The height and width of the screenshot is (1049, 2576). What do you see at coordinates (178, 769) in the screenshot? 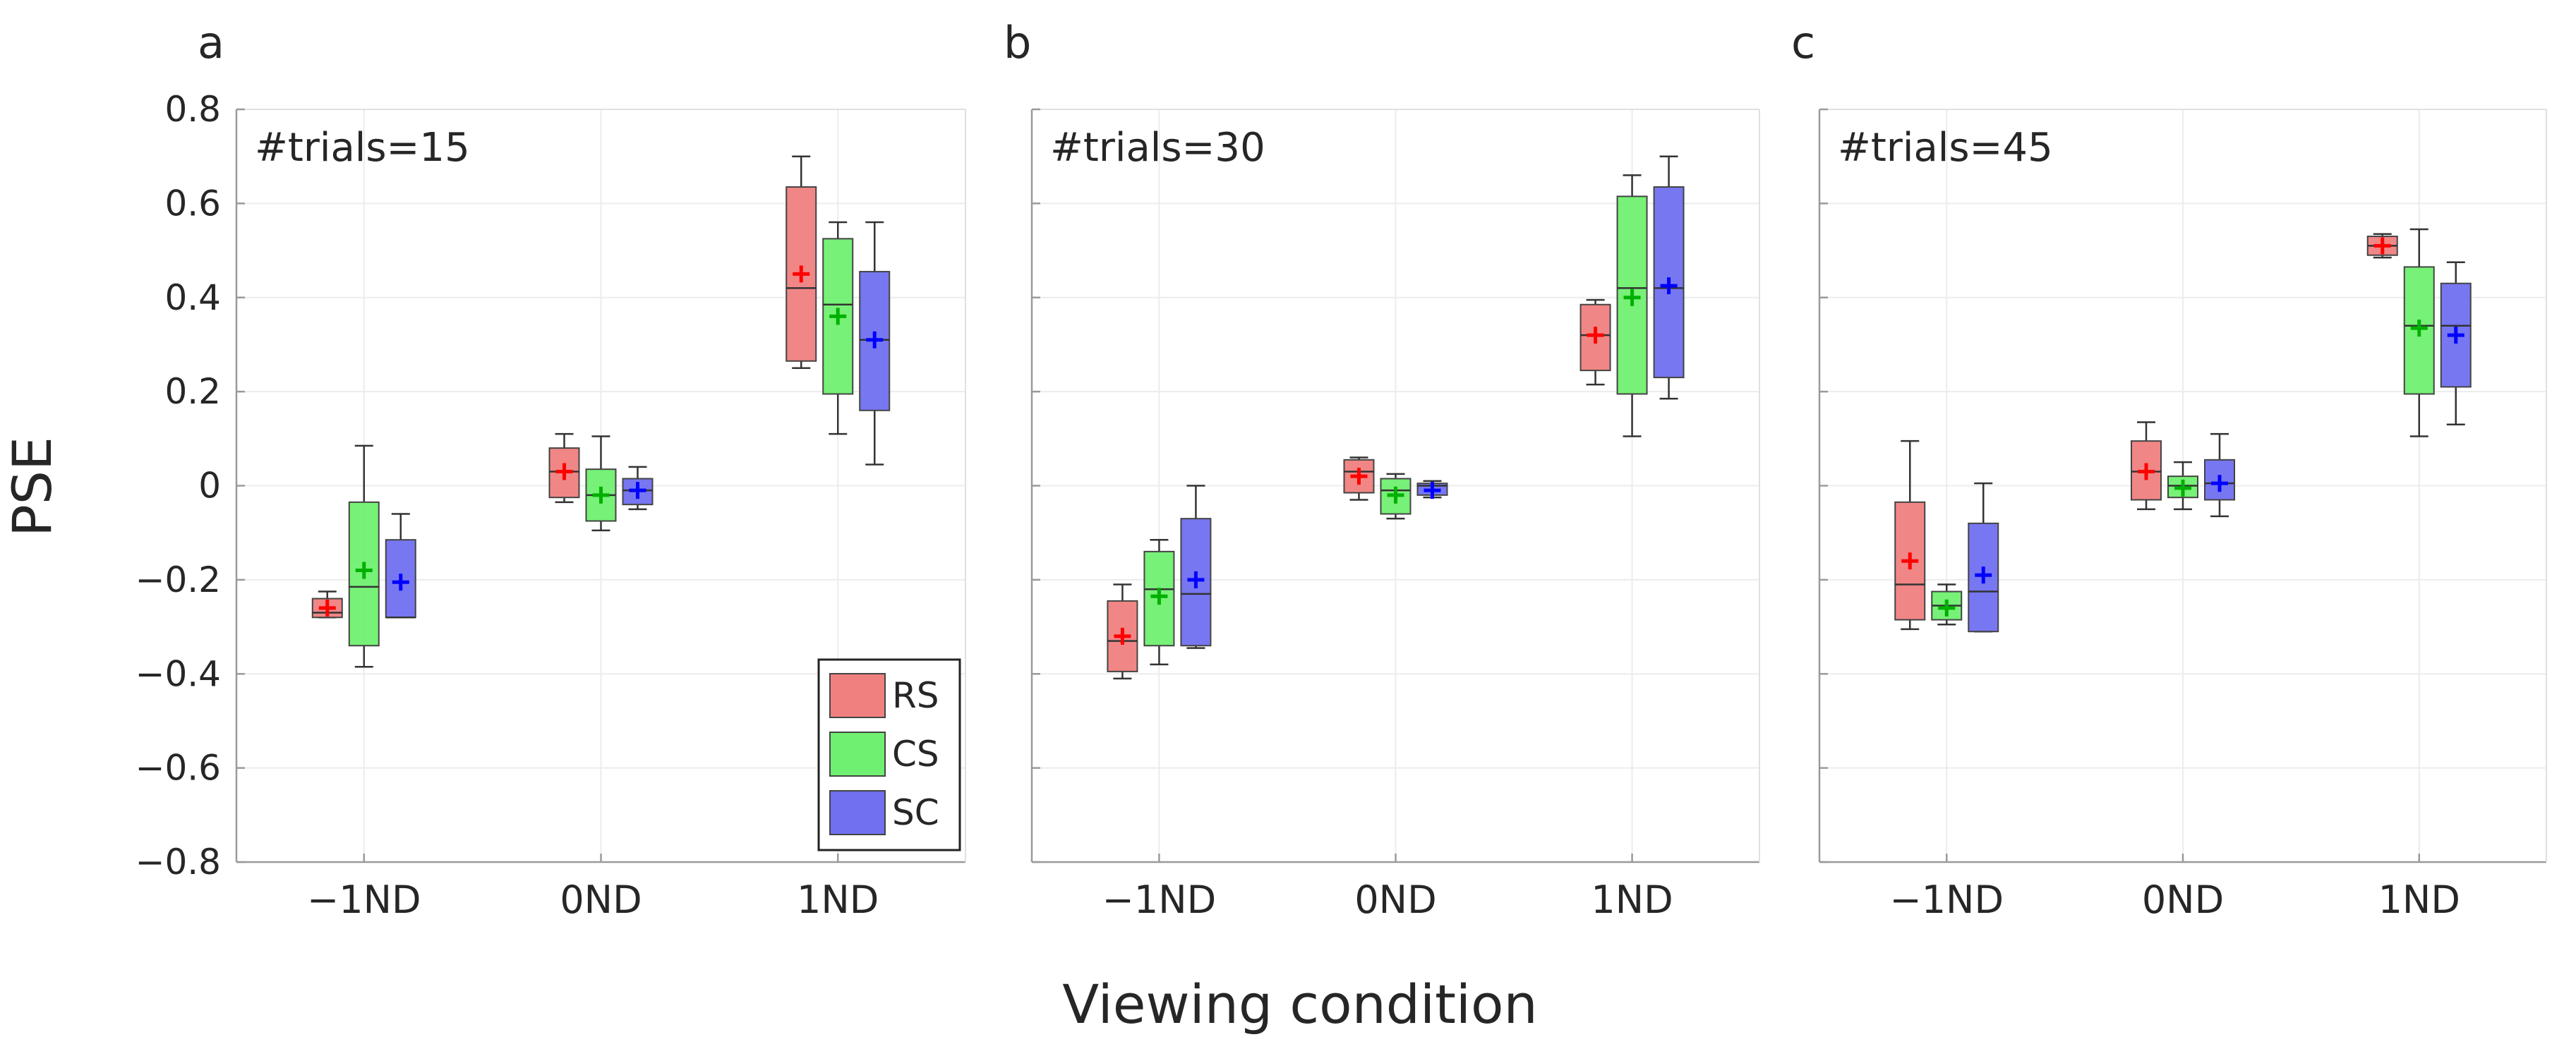
I see `y-tick-label: −0.6` at bounding box center [178, 769].